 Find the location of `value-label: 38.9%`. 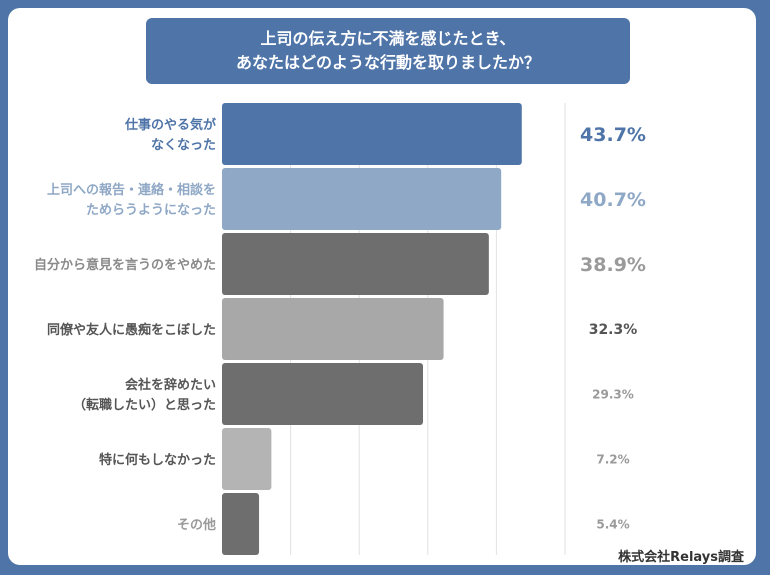

value-label: 38.9% is located at coordinates (613, 265).